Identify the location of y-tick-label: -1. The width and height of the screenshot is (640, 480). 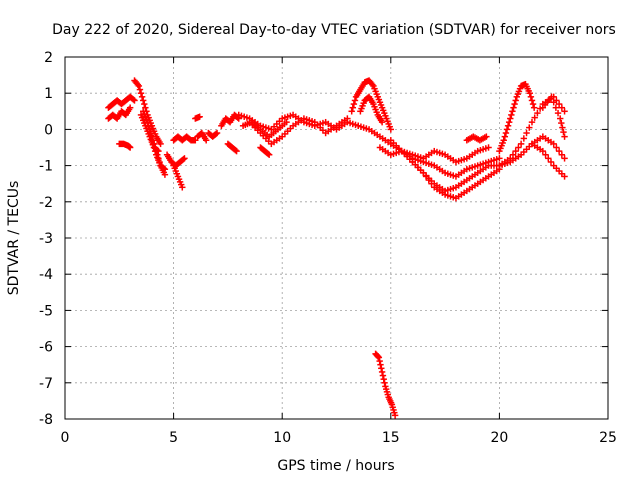
(46, 167).